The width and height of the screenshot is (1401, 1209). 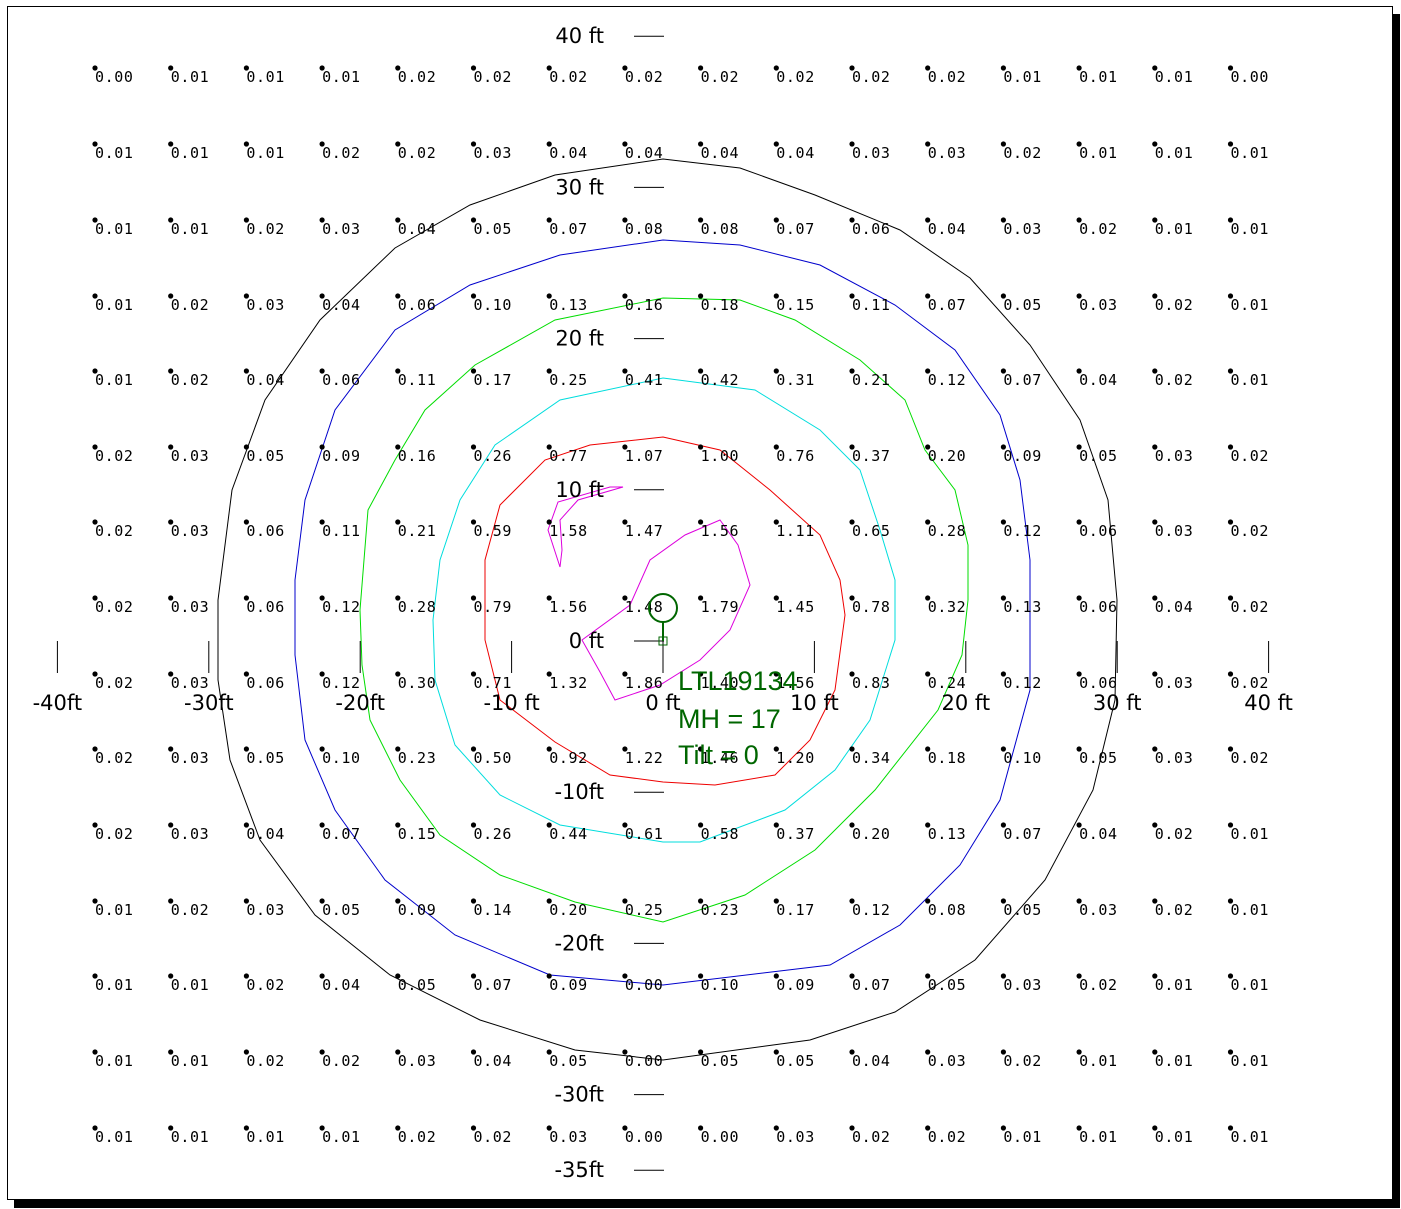 I want to click on grid-value: 0.32, so click(x=947, y=607).